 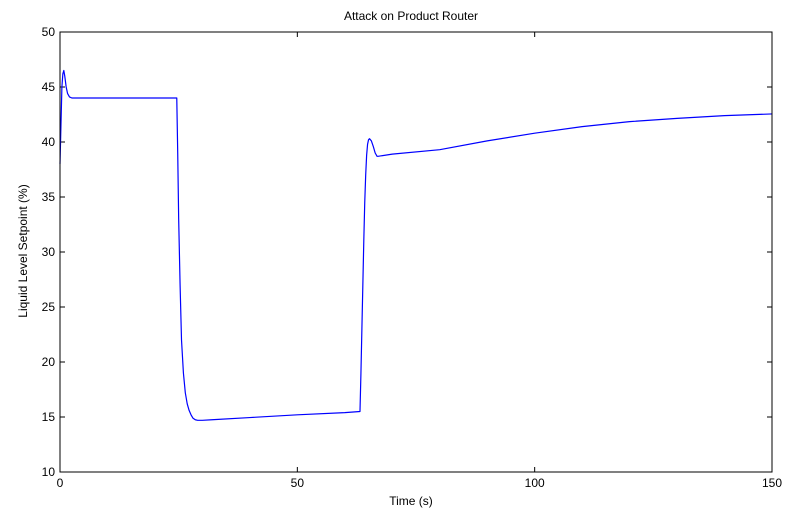 I want to click on y-tick-label: 20, so click(x=49, y=362).